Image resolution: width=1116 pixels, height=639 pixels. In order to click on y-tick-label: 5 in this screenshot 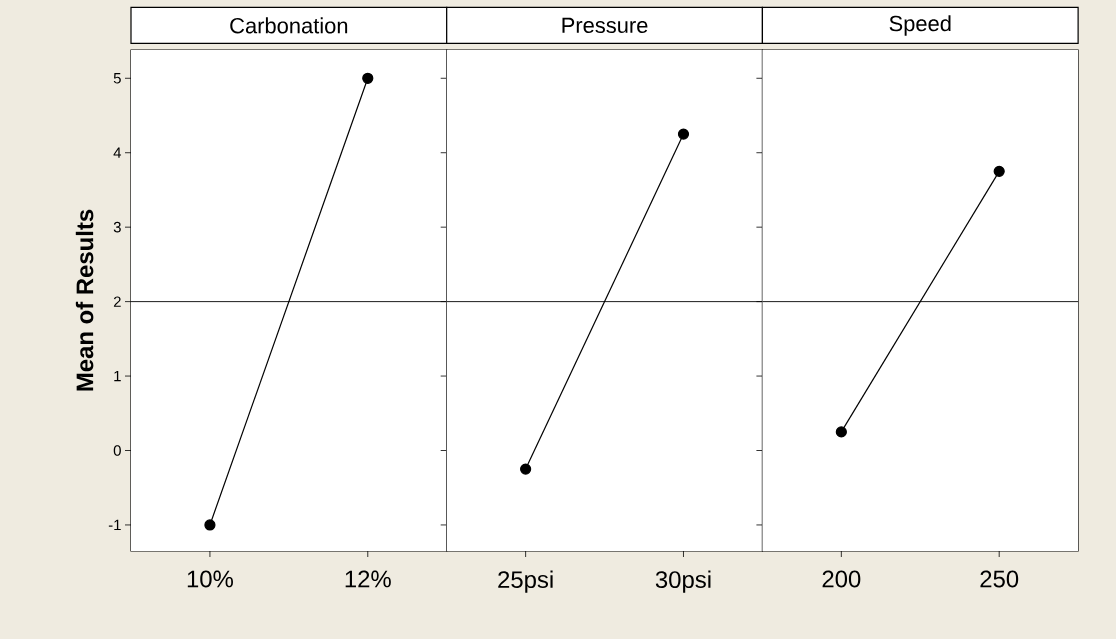, I will do `click(117, 78)`.